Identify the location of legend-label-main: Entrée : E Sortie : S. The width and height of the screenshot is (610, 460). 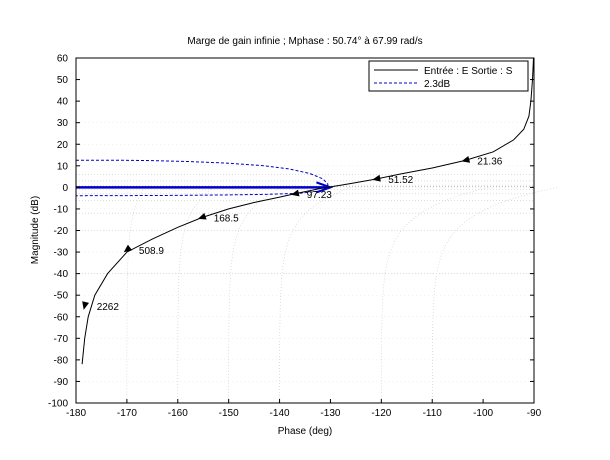
(468, 71).